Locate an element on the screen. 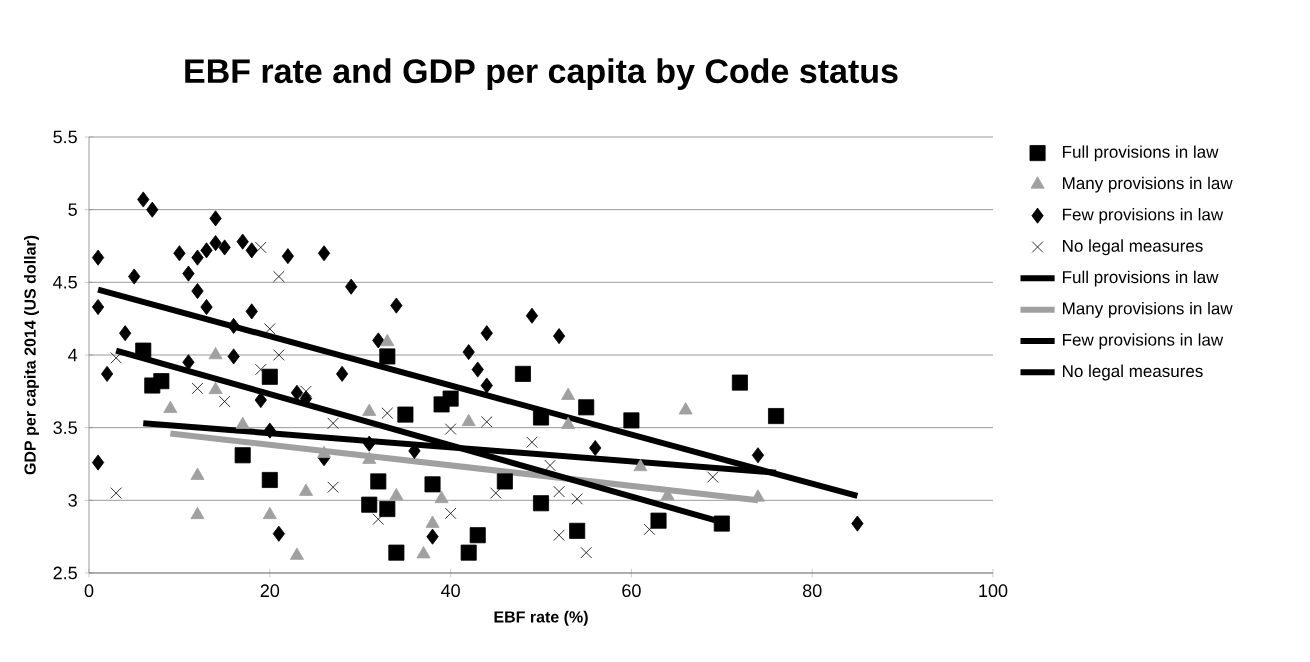  x-tick-label: 20 is located at coordinates (270, 591).